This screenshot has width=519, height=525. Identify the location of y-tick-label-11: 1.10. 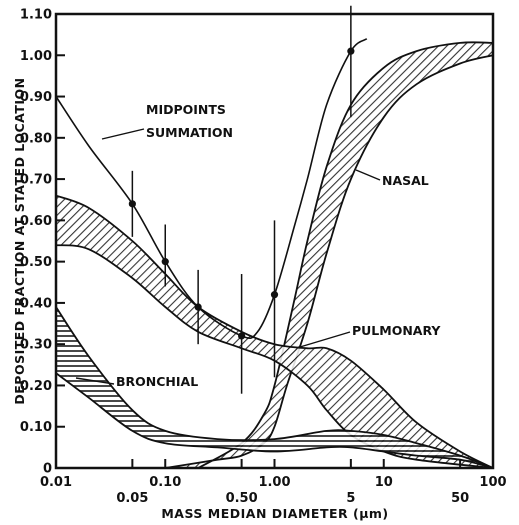
(36, 15).